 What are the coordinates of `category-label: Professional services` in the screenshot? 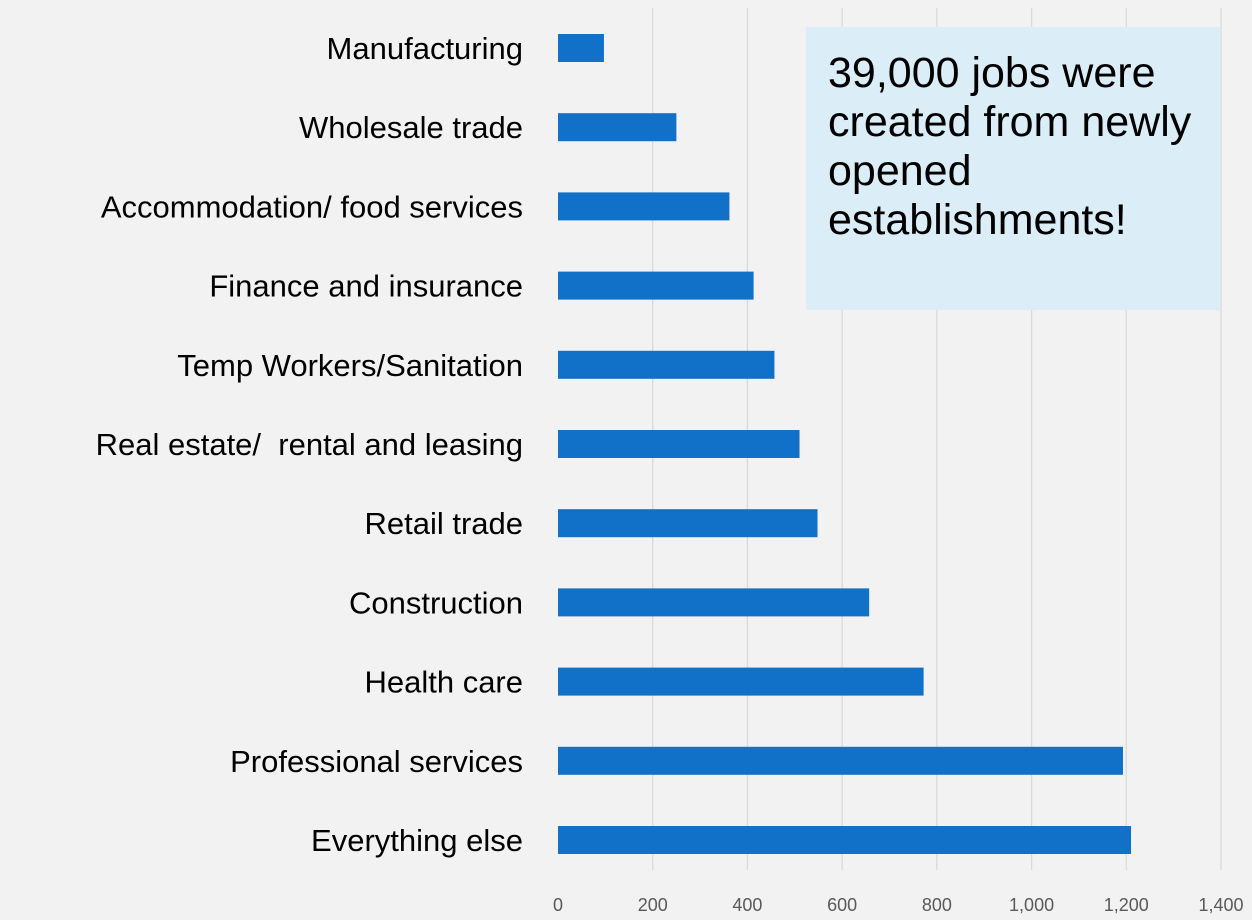 It's located at (376, 761).